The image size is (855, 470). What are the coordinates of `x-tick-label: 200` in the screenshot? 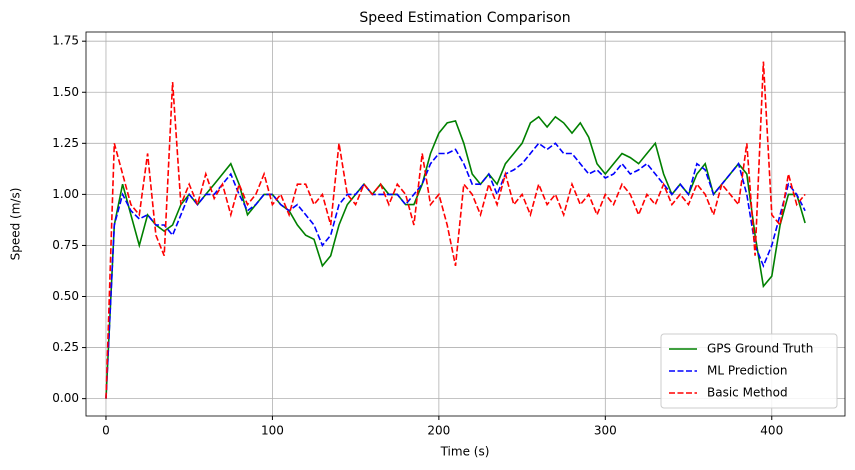 It's located at (438, 431).